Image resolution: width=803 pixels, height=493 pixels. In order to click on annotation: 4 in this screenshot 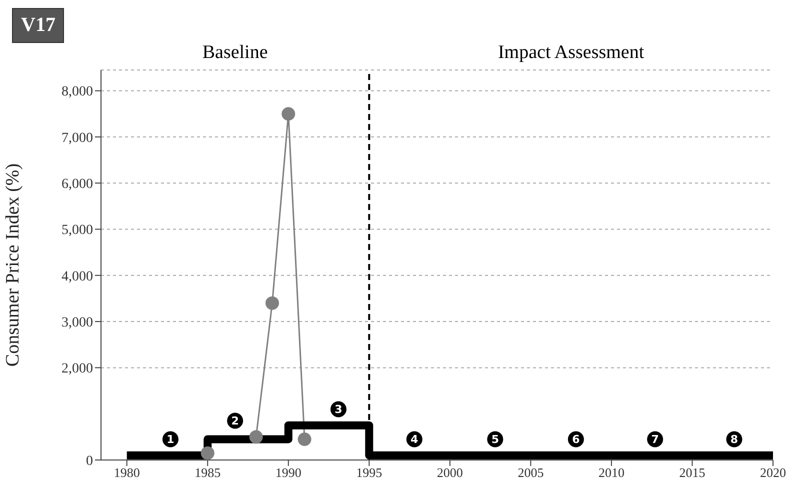, I will do `click(414, 439)`.